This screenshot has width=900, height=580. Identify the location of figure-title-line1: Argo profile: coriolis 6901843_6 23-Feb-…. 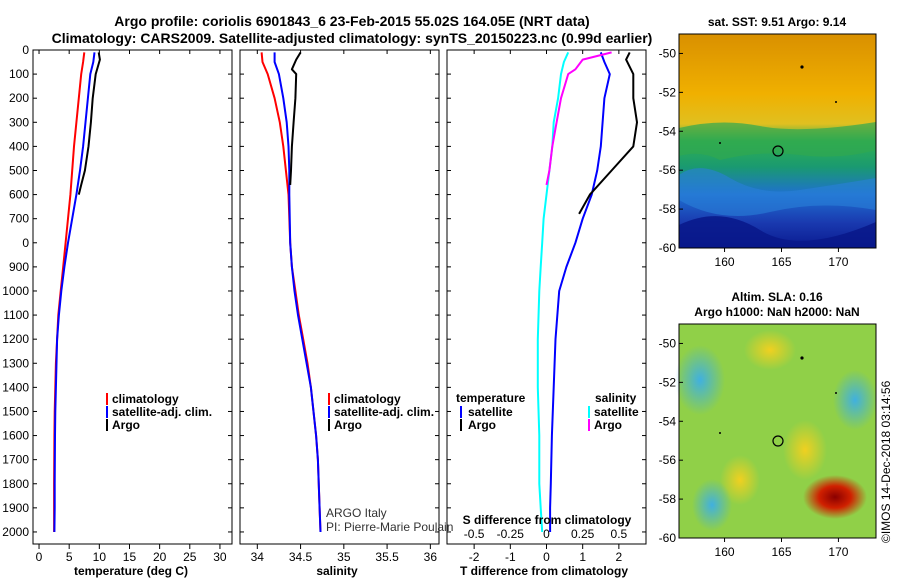
(351, 21).